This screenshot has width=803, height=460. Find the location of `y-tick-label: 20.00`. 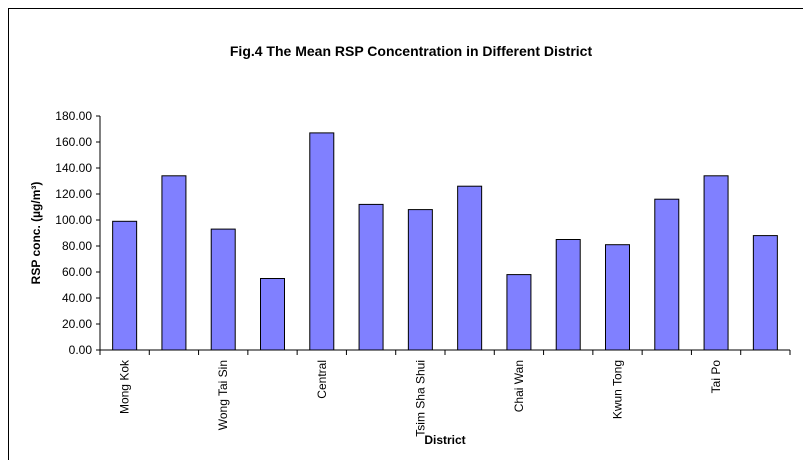

y-tick-label: 20.00 is located at coordinates (77, 324).